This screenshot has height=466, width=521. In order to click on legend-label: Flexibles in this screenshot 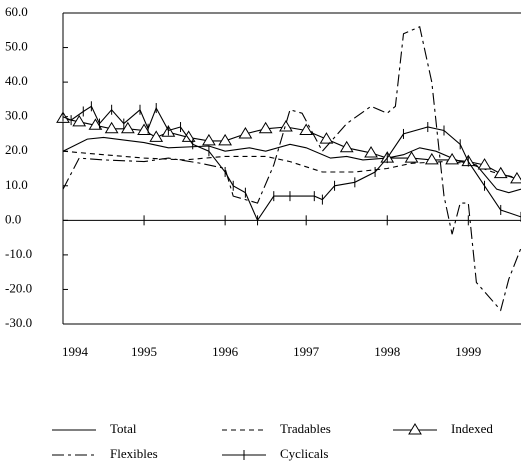, I will do `click(134, 453)`.